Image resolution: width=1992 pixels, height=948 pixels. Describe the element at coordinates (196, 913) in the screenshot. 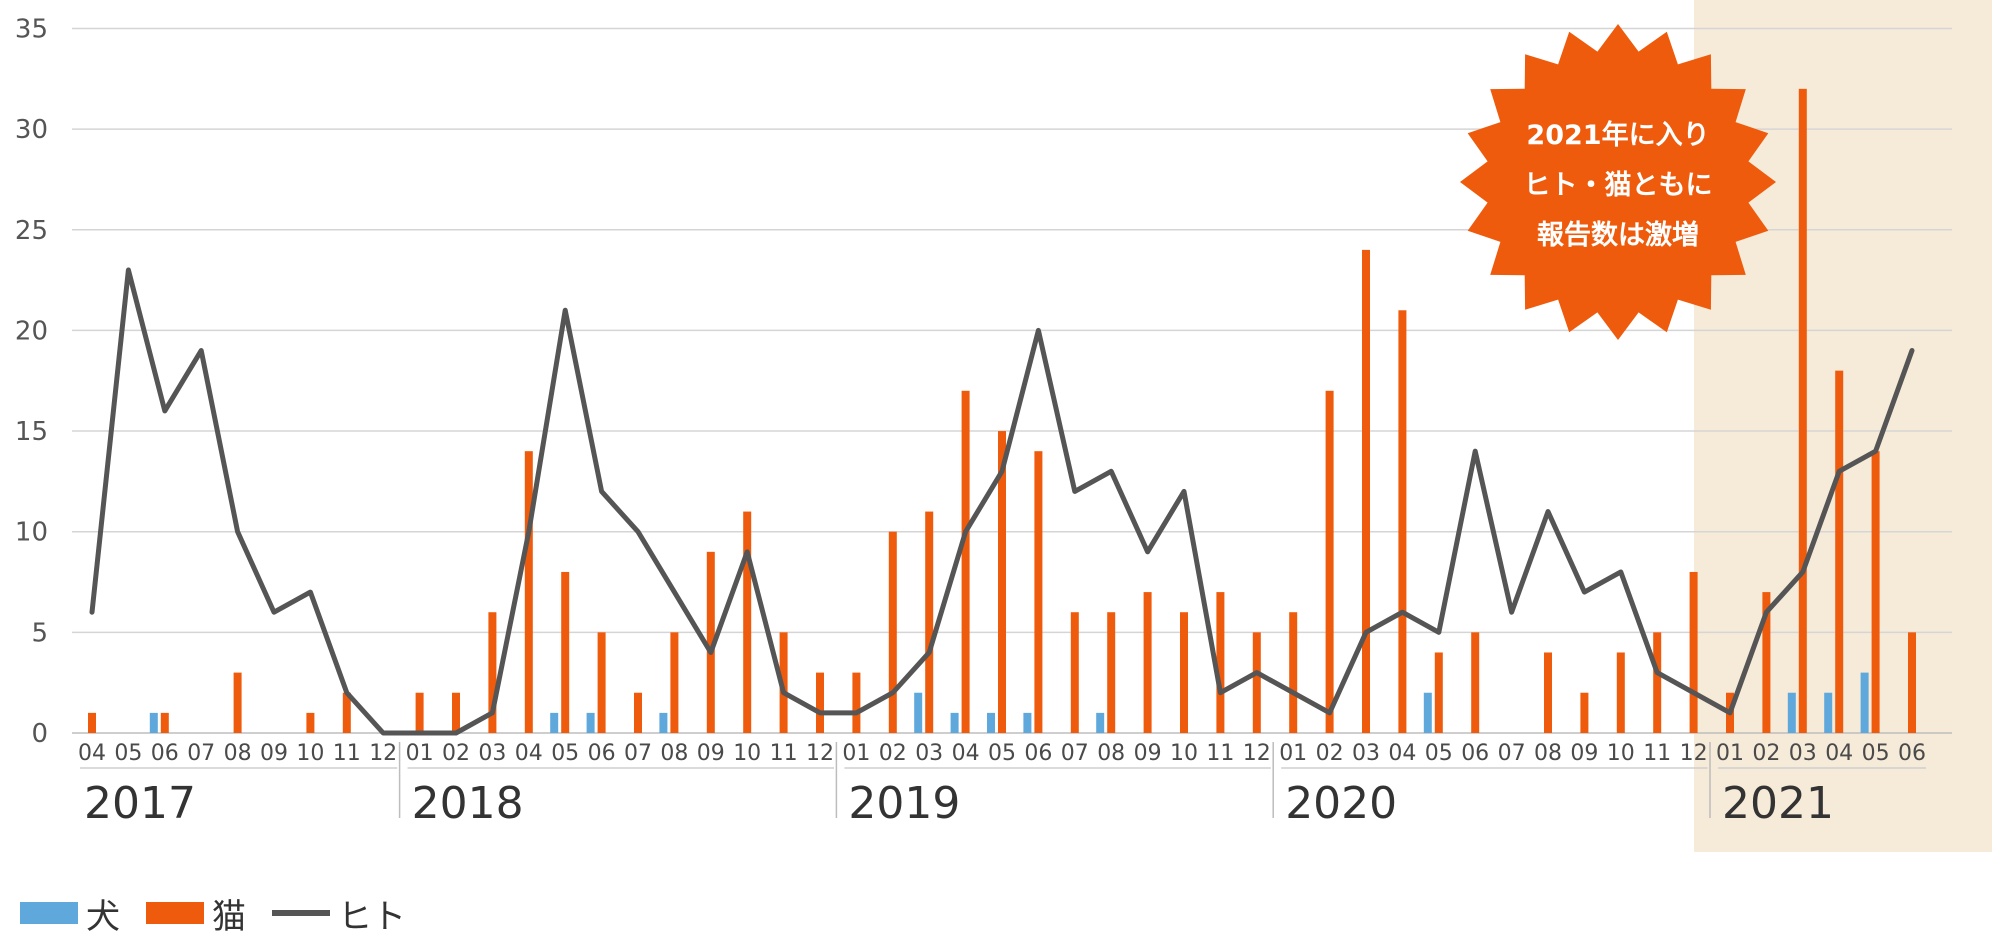

I see `legend-item-cat: 猫` at that location.